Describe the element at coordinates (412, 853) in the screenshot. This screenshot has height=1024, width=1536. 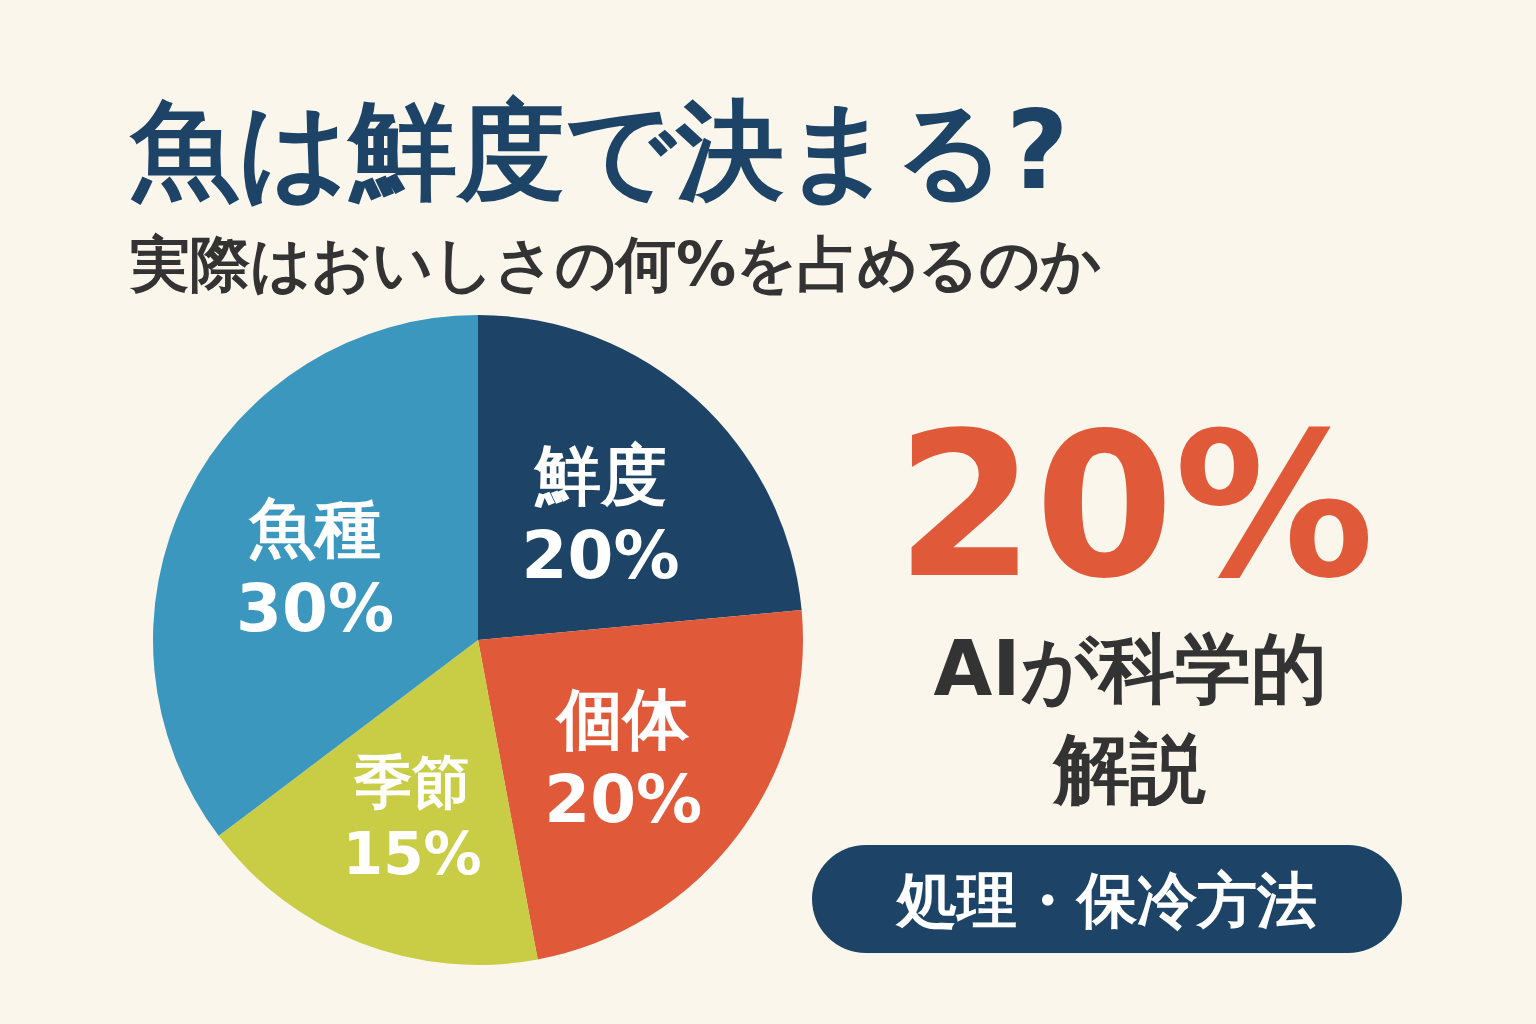
I see `data-label: 15%` at that location.